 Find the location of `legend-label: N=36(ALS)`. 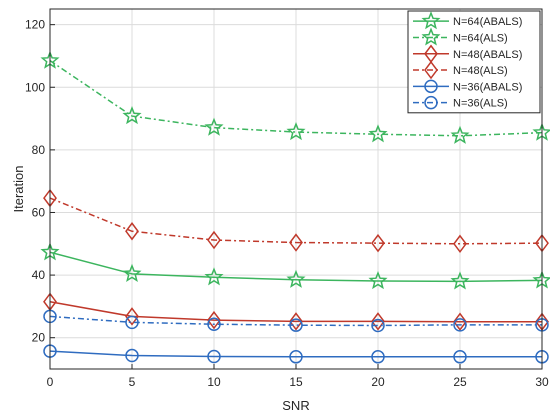

legend-label: N=36(ALS) is located at coordinates (480, 104).